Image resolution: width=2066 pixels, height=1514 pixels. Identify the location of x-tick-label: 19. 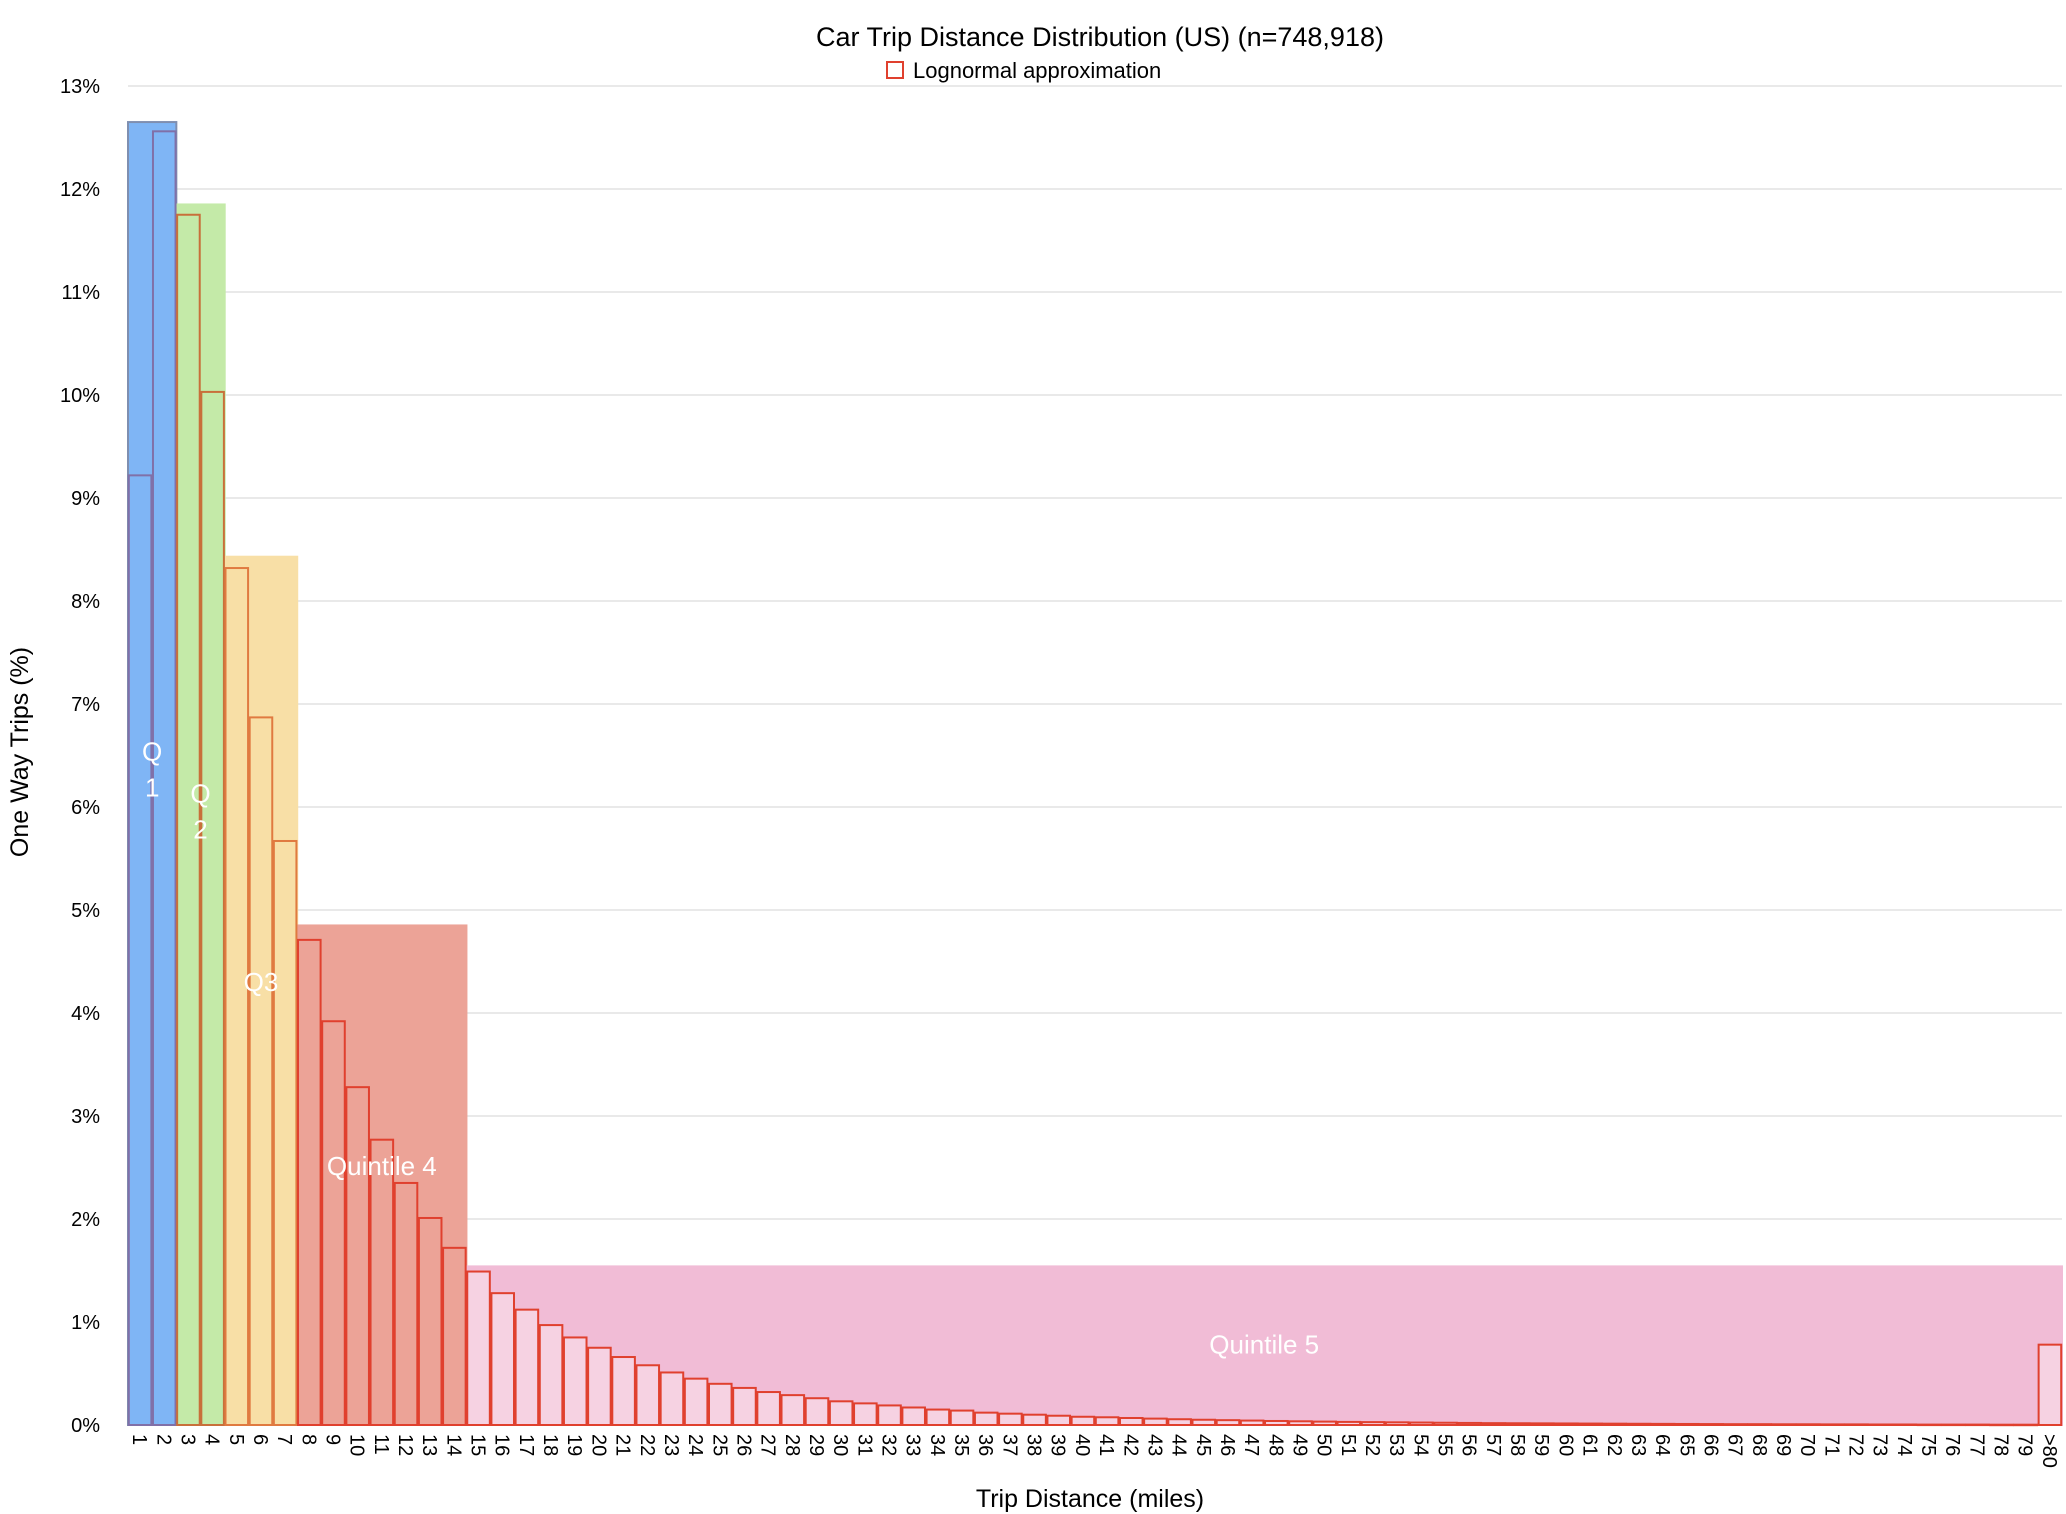
(574, 1445).